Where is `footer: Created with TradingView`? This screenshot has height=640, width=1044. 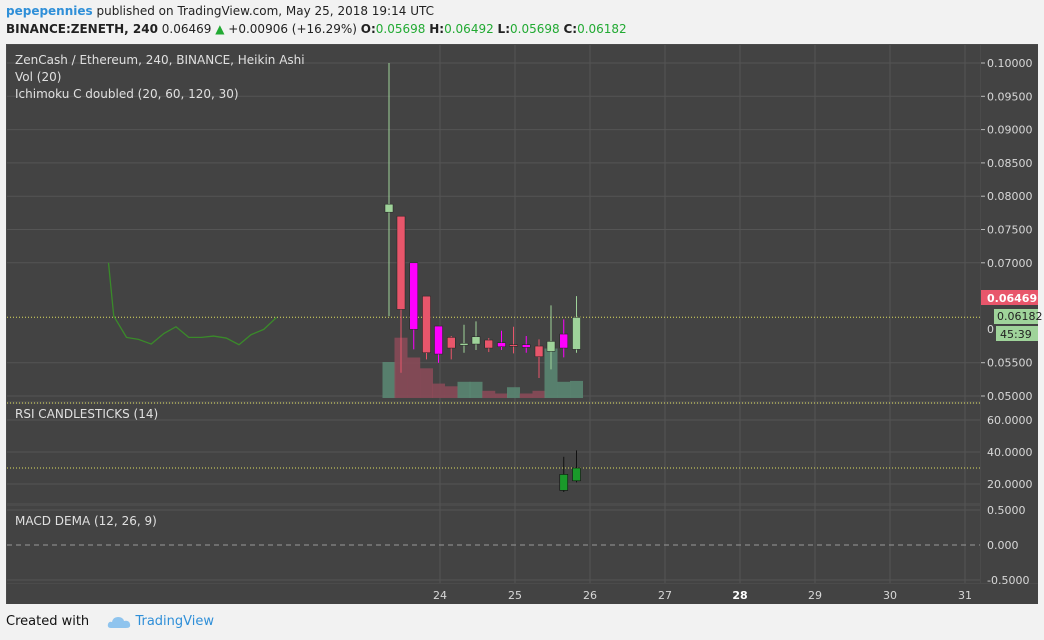
footer: Created with TradingView is located at coordinates (110, 621).